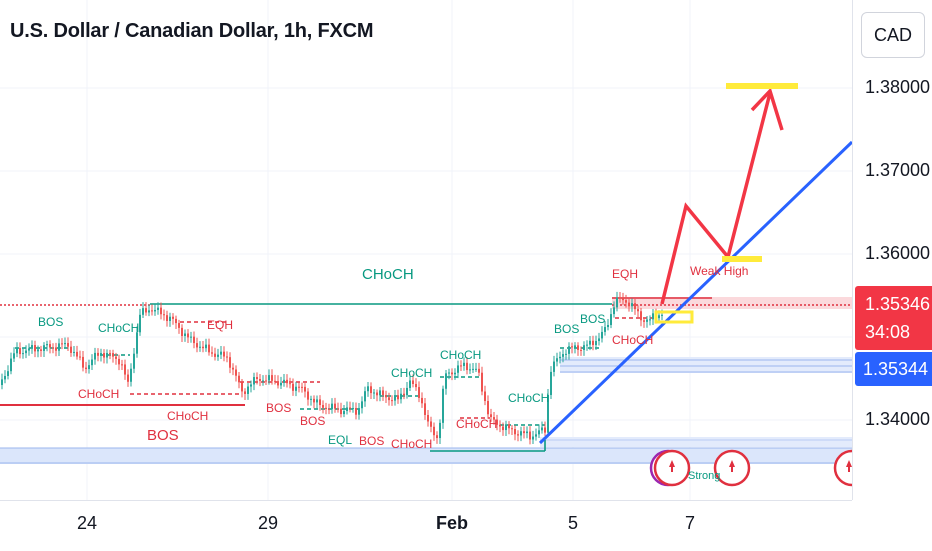 The height and width of the screenshot is (551, 932). Describe the element at coordinates (163, 435) in the screenshot. I see `label-bos-major: BOS` at that location.